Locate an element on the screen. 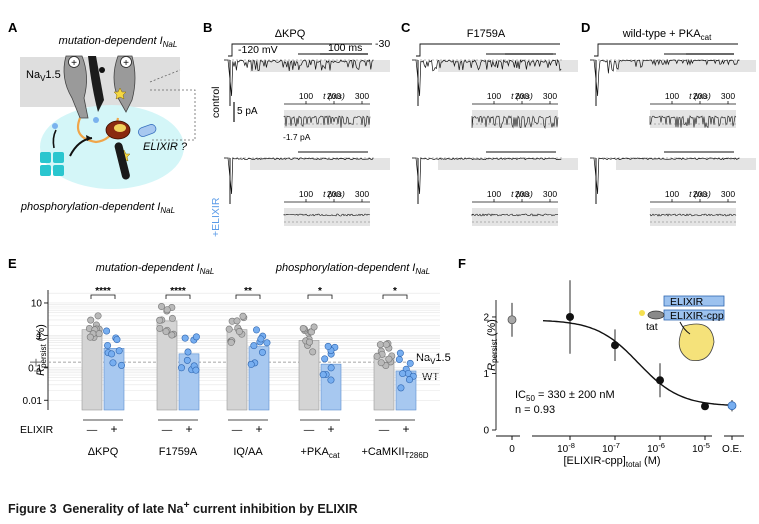 The image size is (759, 524). plus-sign-right: + is located at coordinates (126, 63).